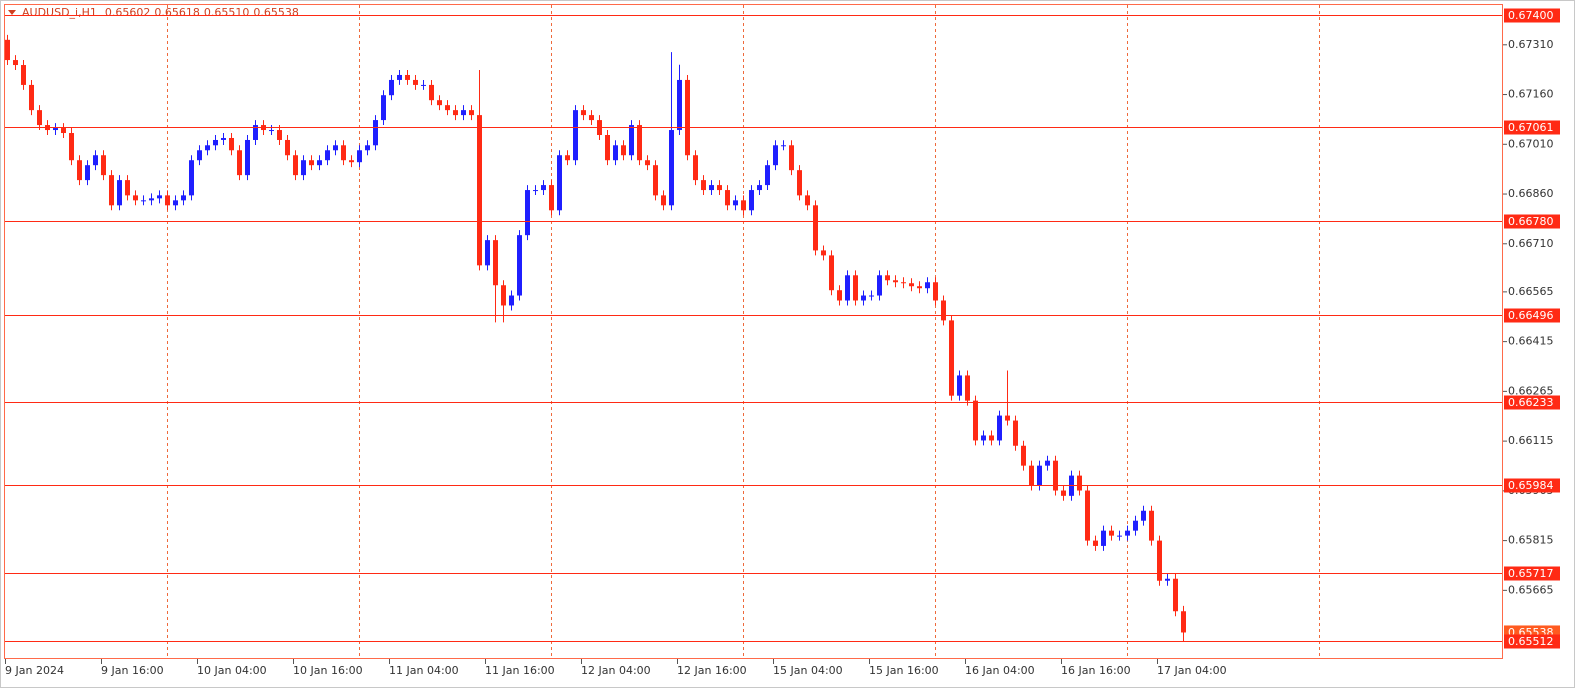  Describe the element at coordinates (1531, 341) in the screenshot. I see `y-tick-label: 0.66415` at that location.